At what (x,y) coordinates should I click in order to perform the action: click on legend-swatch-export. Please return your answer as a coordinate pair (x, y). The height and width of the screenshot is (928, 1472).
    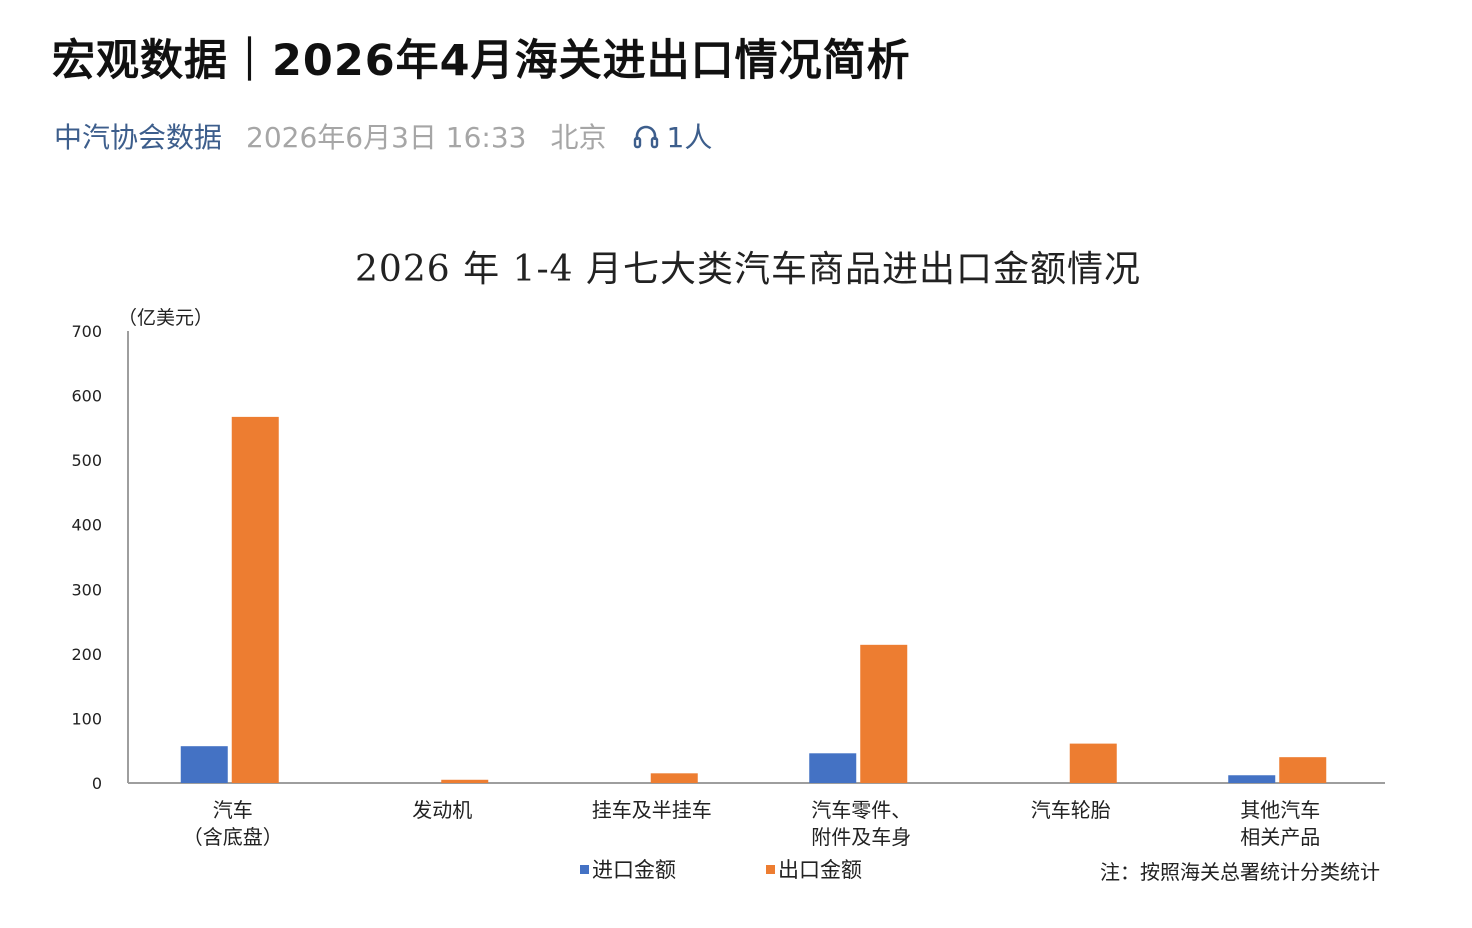
    Looking at the image, I should click on (770, 869).